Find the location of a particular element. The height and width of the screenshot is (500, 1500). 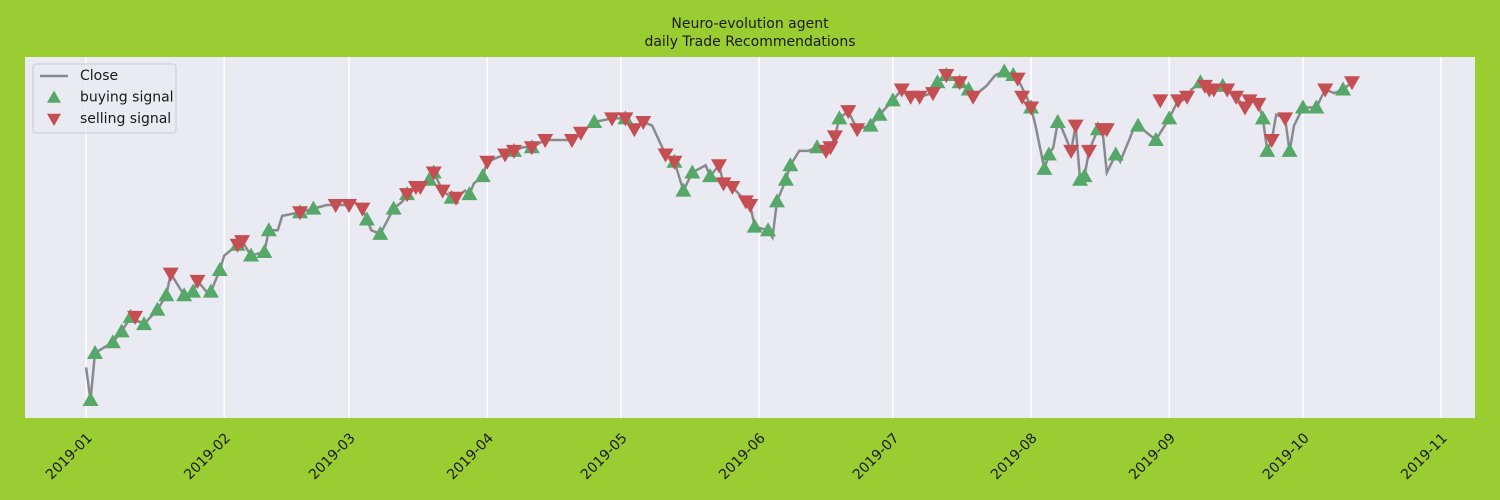

legend-box is located at coordinates (104, 98).